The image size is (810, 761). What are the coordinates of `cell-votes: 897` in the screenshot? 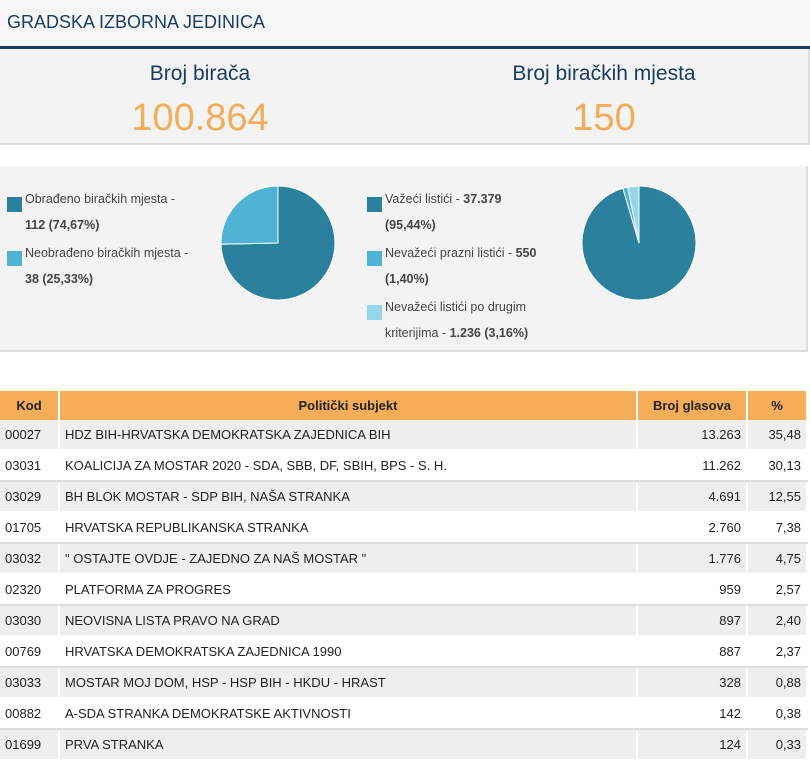 It's located at (692, 621).